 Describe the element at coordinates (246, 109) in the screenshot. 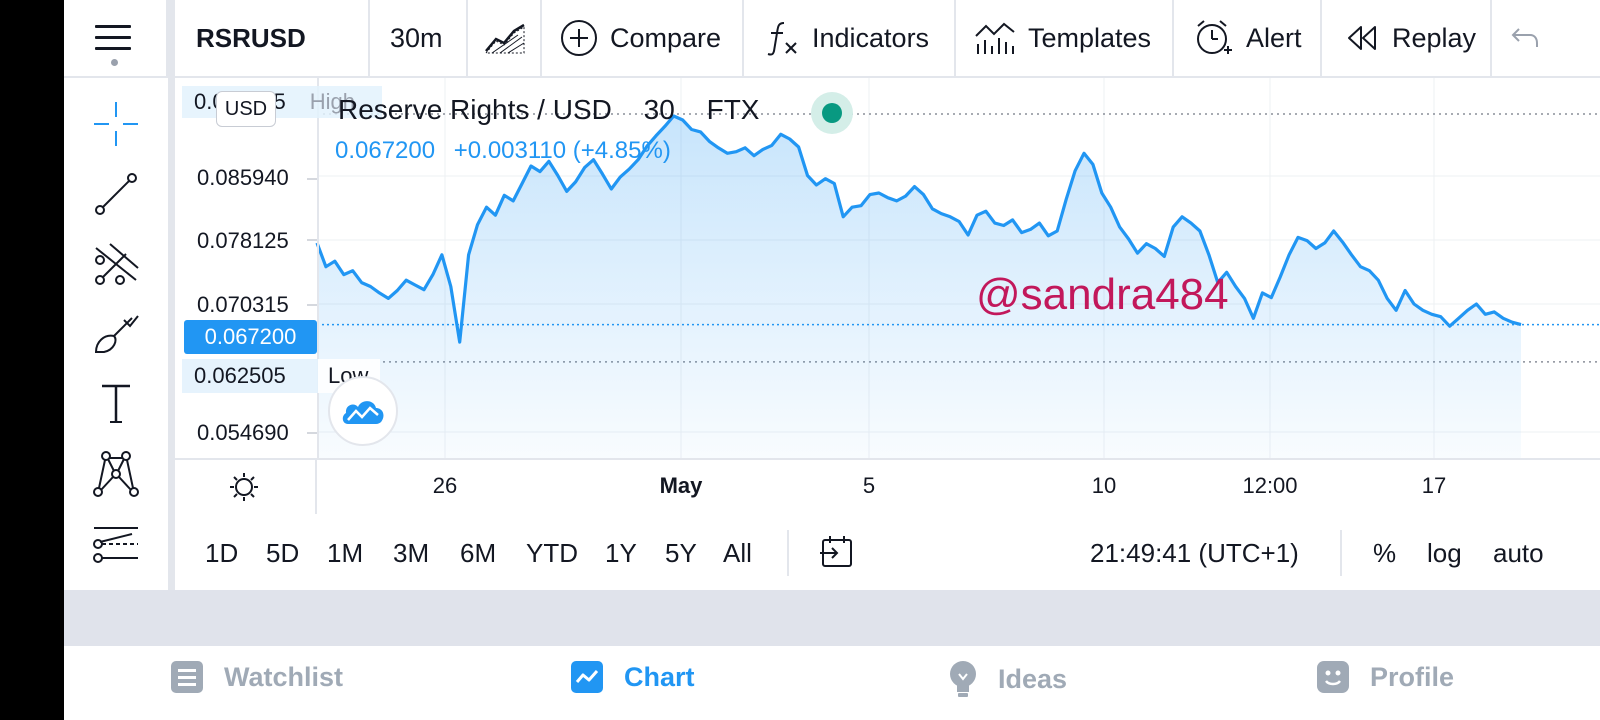

I see `currency-badge: USD` at that location.